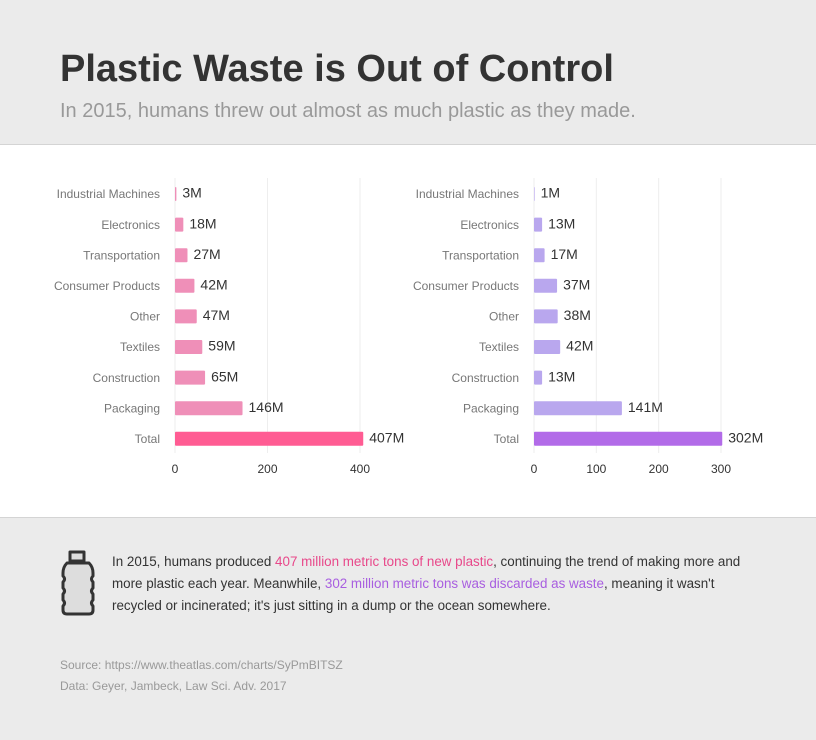 The height and width of the screenshot is (740, 816). I want to click on x-tick-label: 400, so click(360, 469).